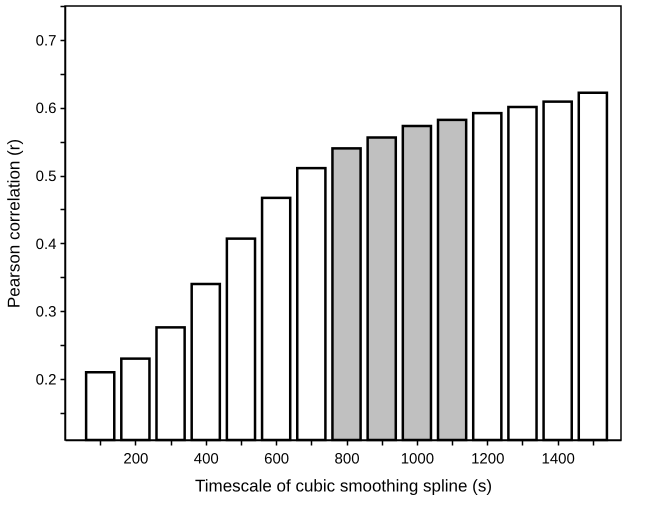  I want to click on x-tick-label: 400, so click(206, 459).